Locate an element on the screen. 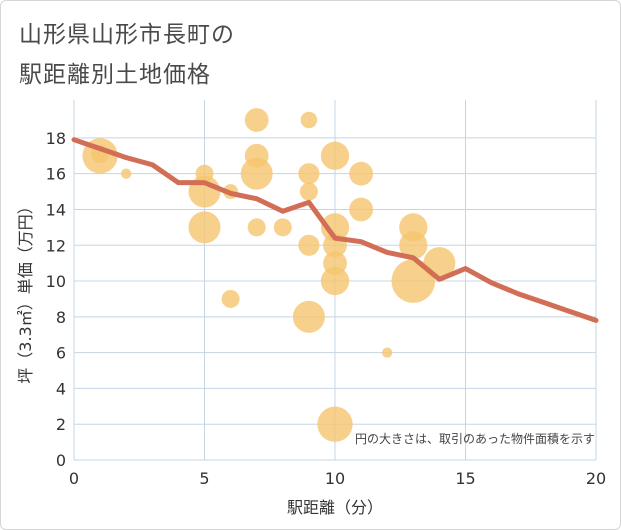 The width and height of the screenshot is (621, 530). x-tick-label: 5 is located at coordinates (204, 478).